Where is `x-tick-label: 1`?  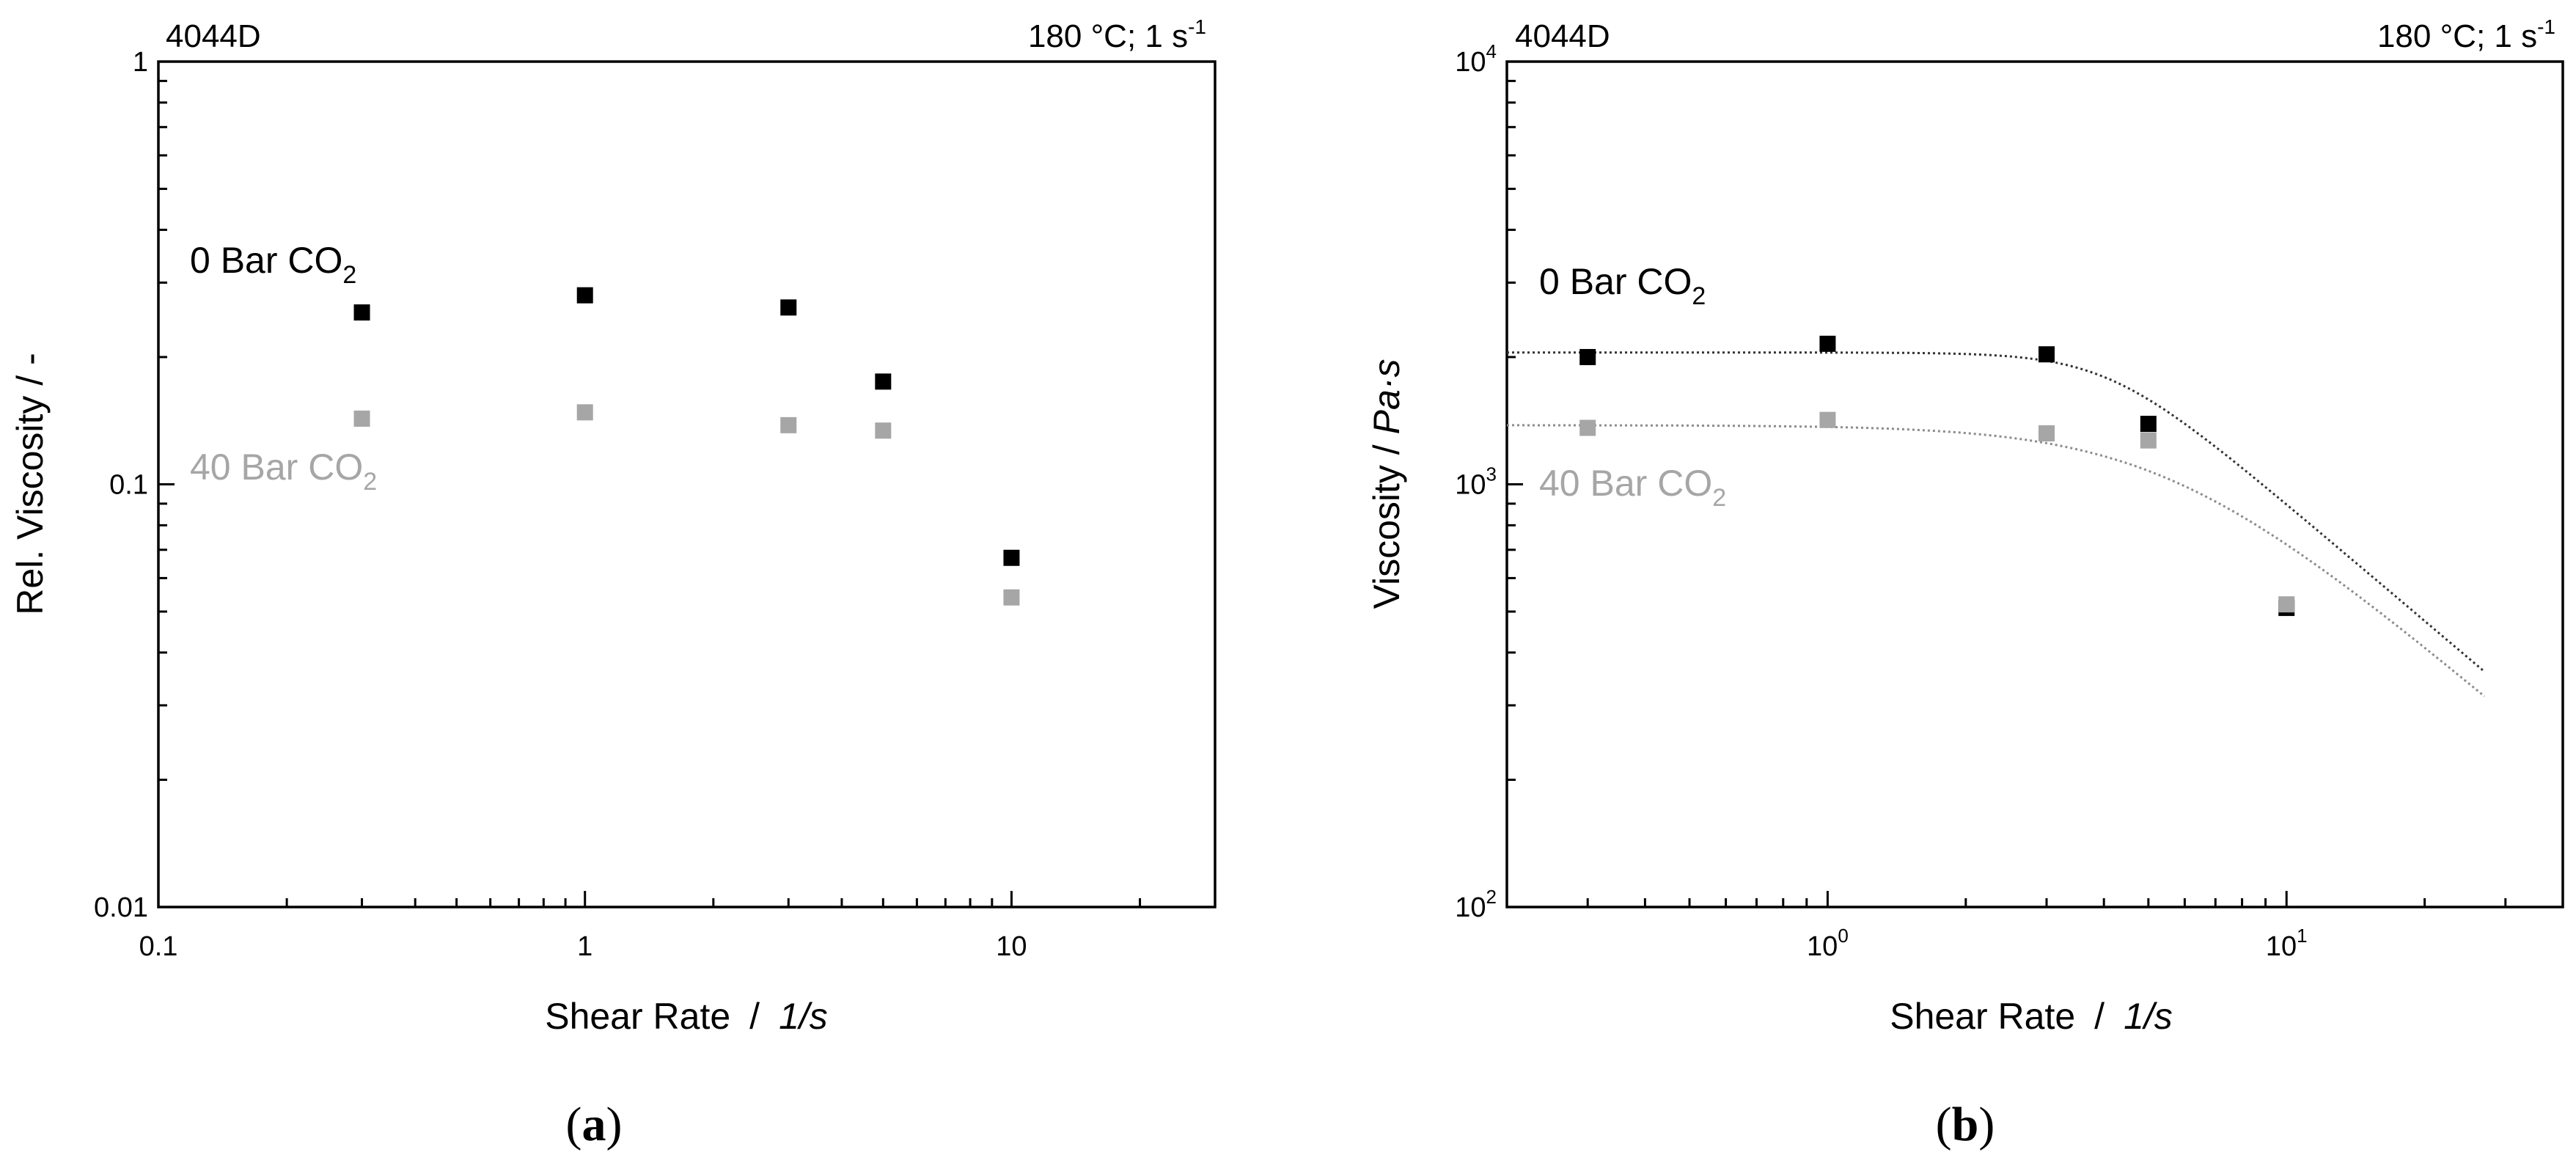 x-tick-label: 1 is located at coordinates (584, 946).